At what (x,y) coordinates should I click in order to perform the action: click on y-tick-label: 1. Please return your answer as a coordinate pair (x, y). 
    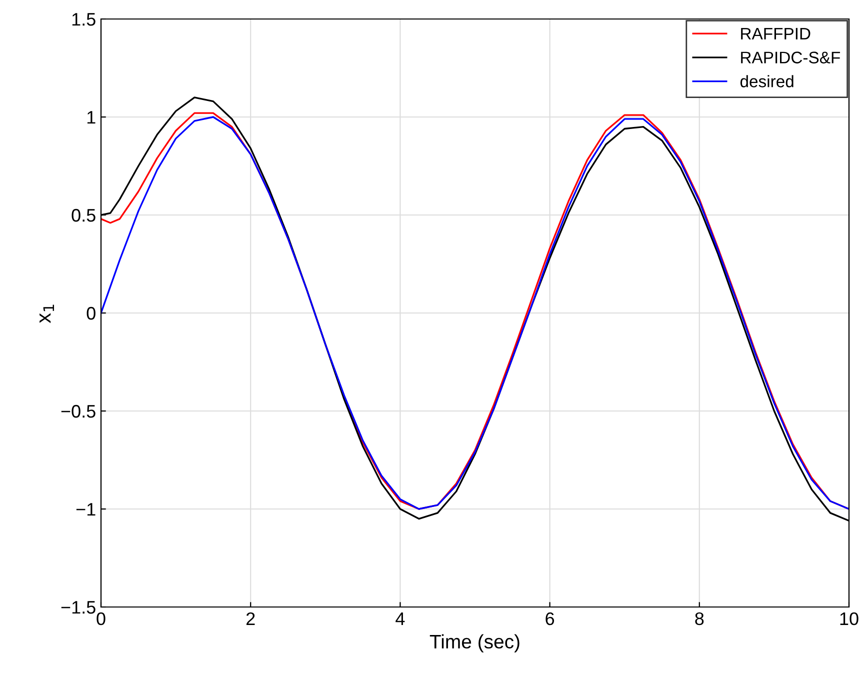
    Looking at the image, I should click on (91, 117).